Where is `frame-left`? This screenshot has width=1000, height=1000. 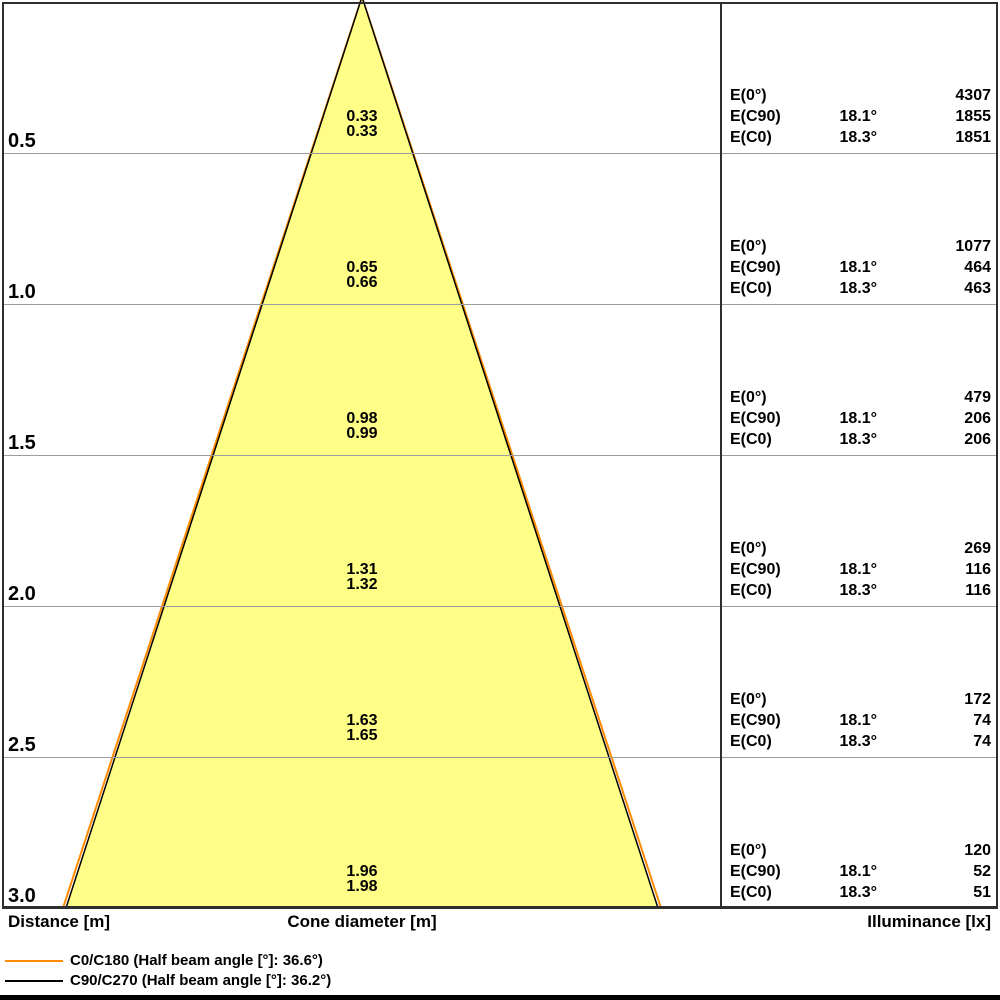
frame-left is located at coordinates (3, 455).